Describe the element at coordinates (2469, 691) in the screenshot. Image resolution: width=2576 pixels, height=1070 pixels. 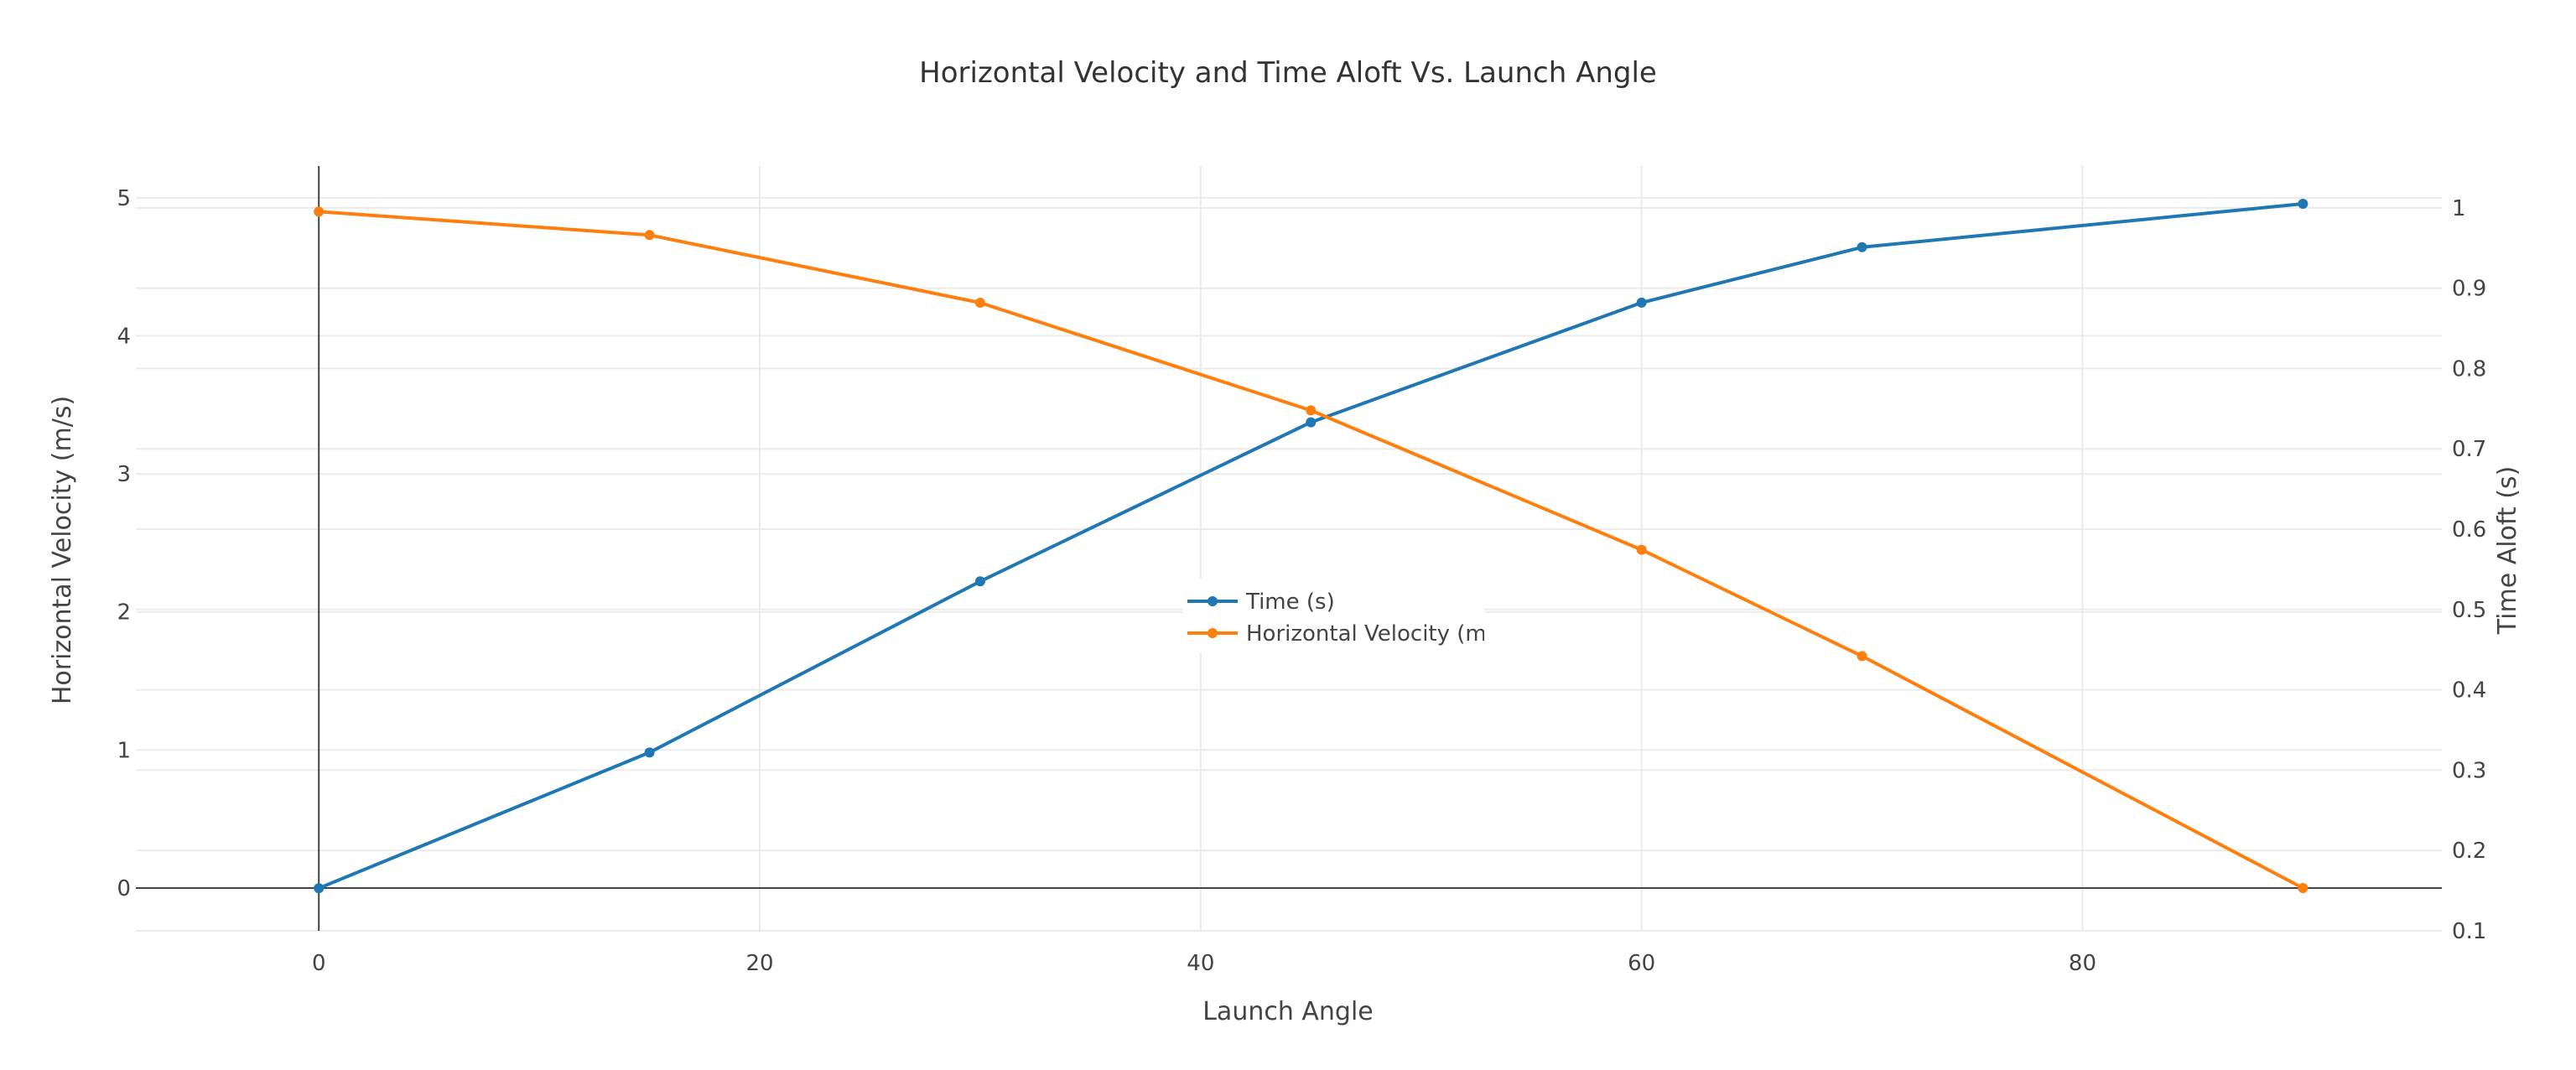
I see `y2-tick-label: 0.4` at that location.